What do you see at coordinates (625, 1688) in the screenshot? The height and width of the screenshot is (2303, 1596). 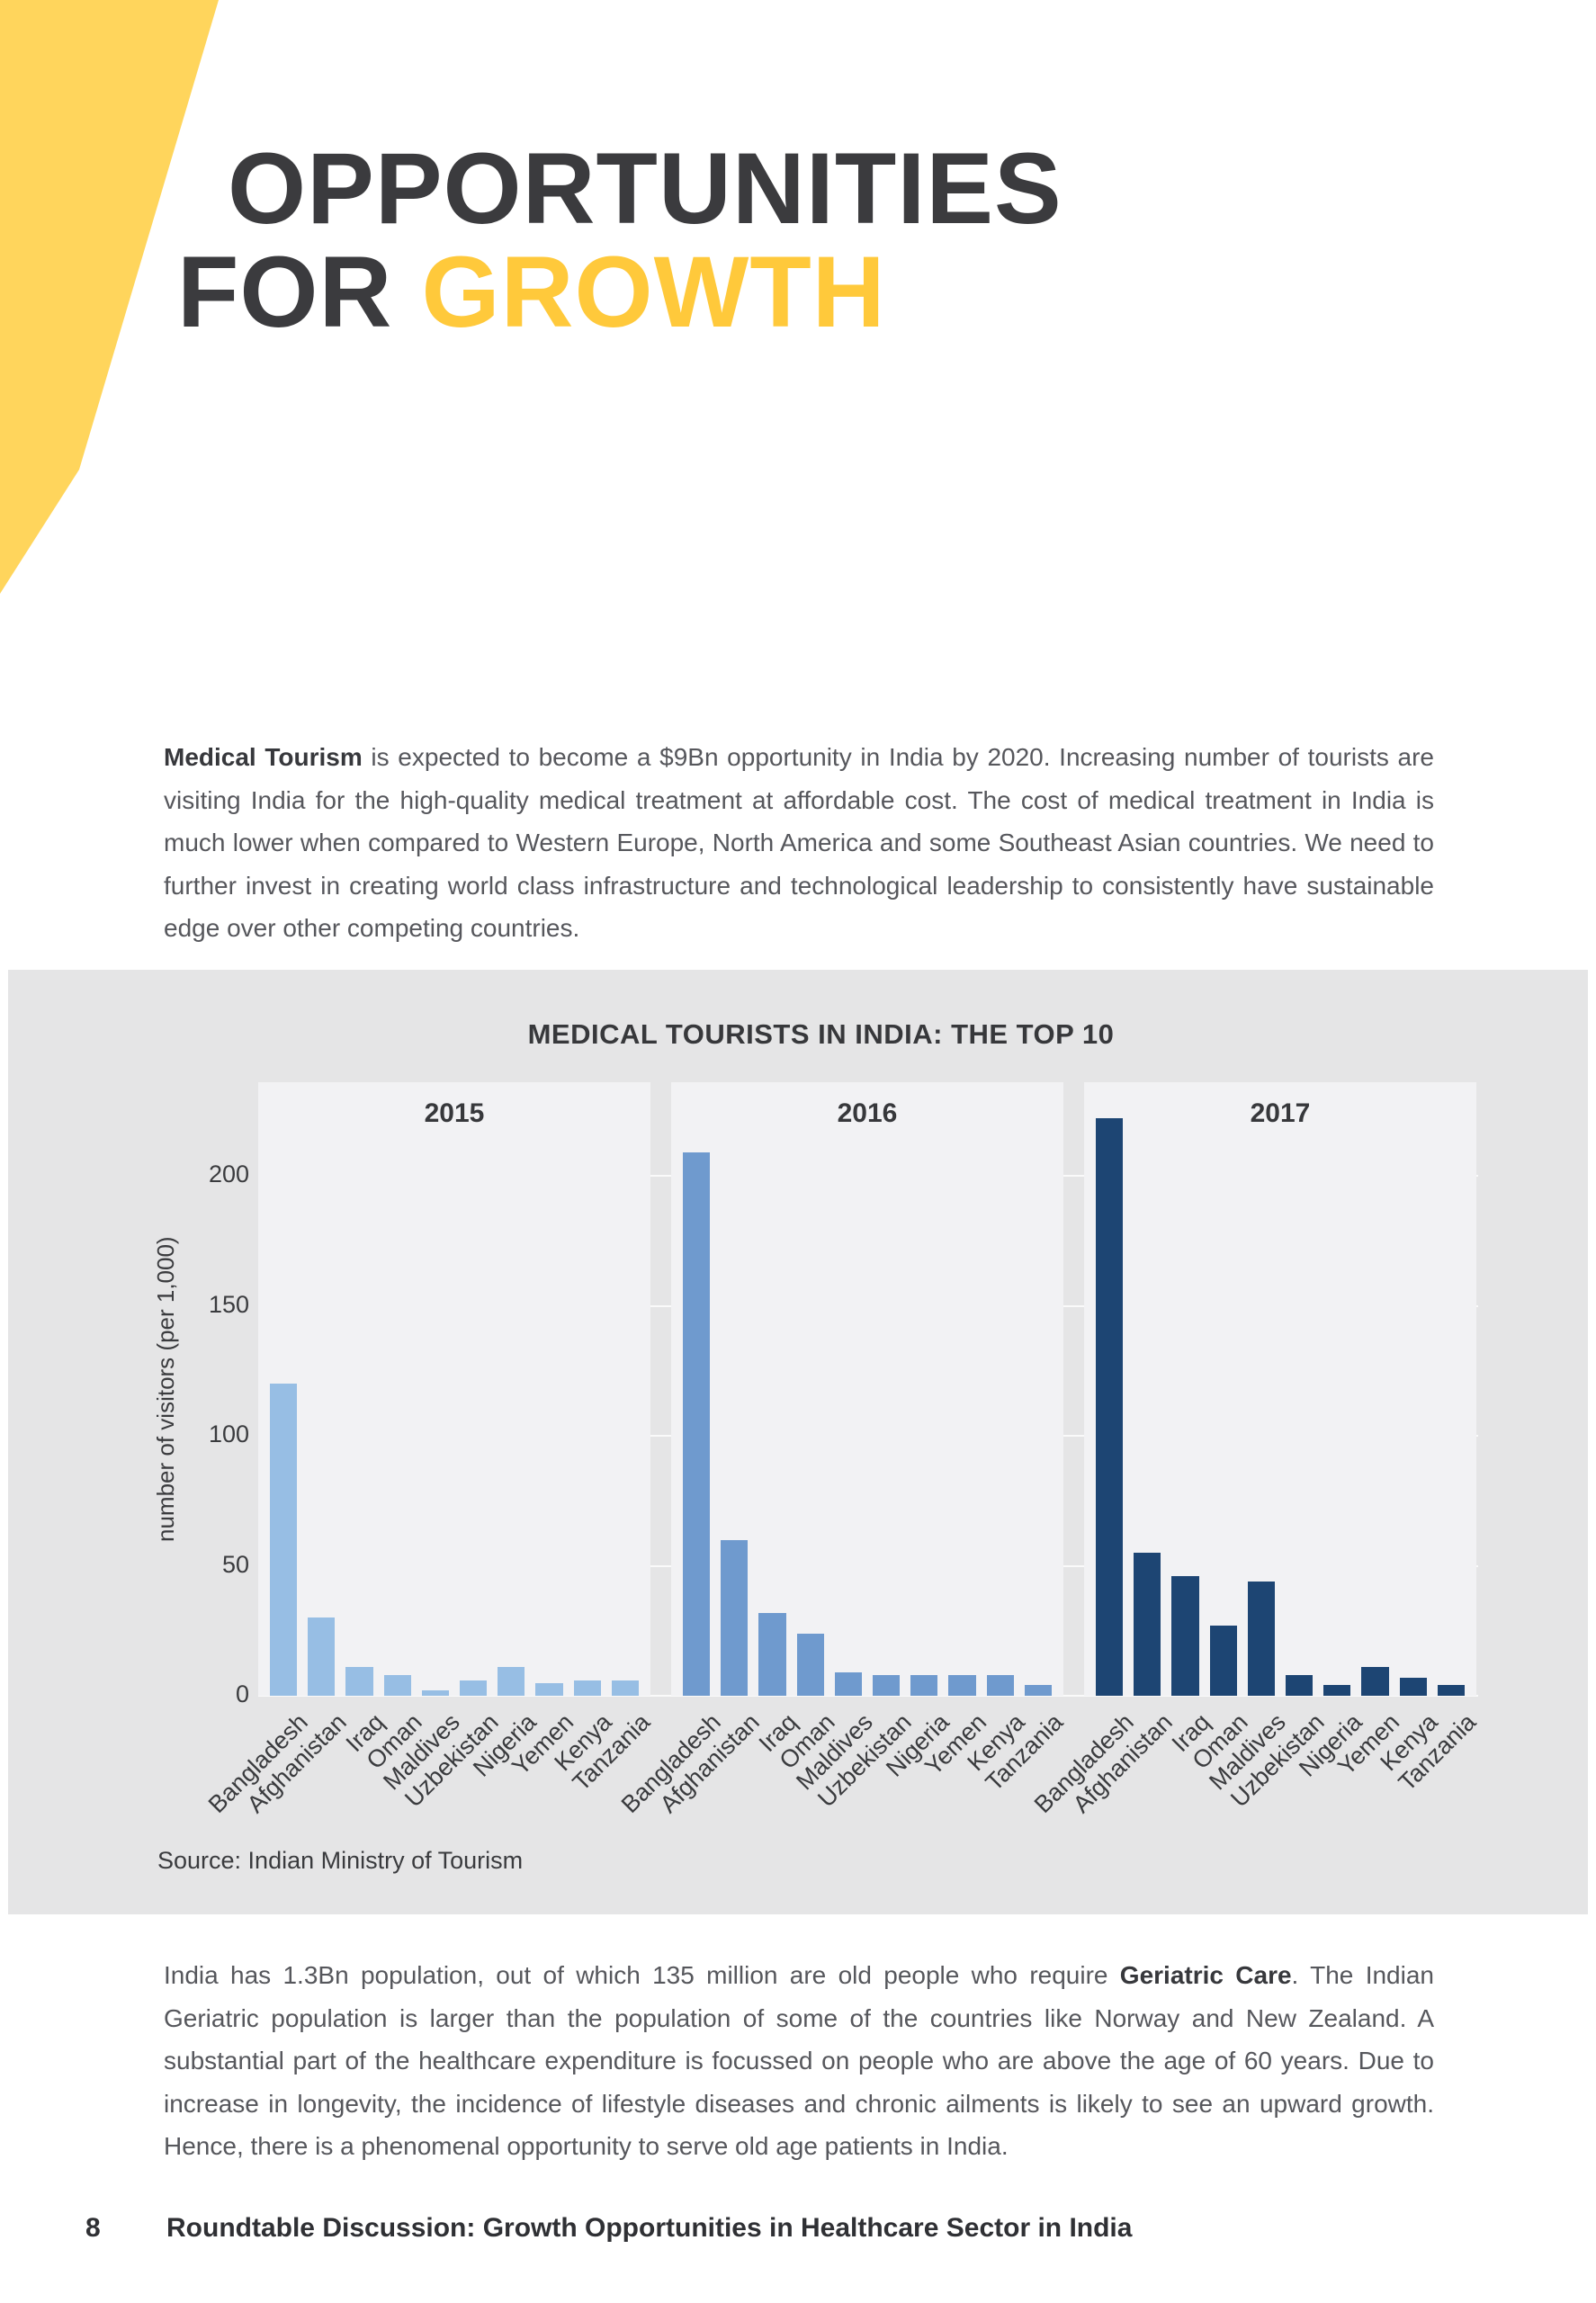 I see `bar-2015-Tanzania` at bounding box center [625, 1688].